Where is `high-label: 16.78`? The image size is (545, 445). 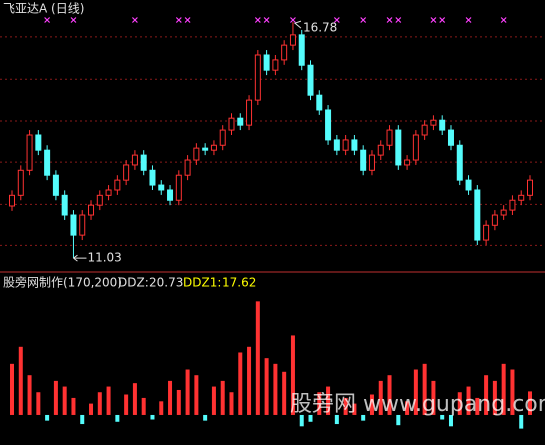
high-label: 16.78 is located at coordinates (320, 28).